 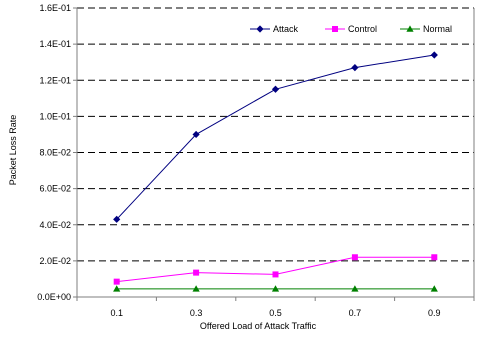 What do you see at coordinates (437, 29) in the screenshot?
I see `legend-label-normal: Normal` at bounding box center [437, 29].